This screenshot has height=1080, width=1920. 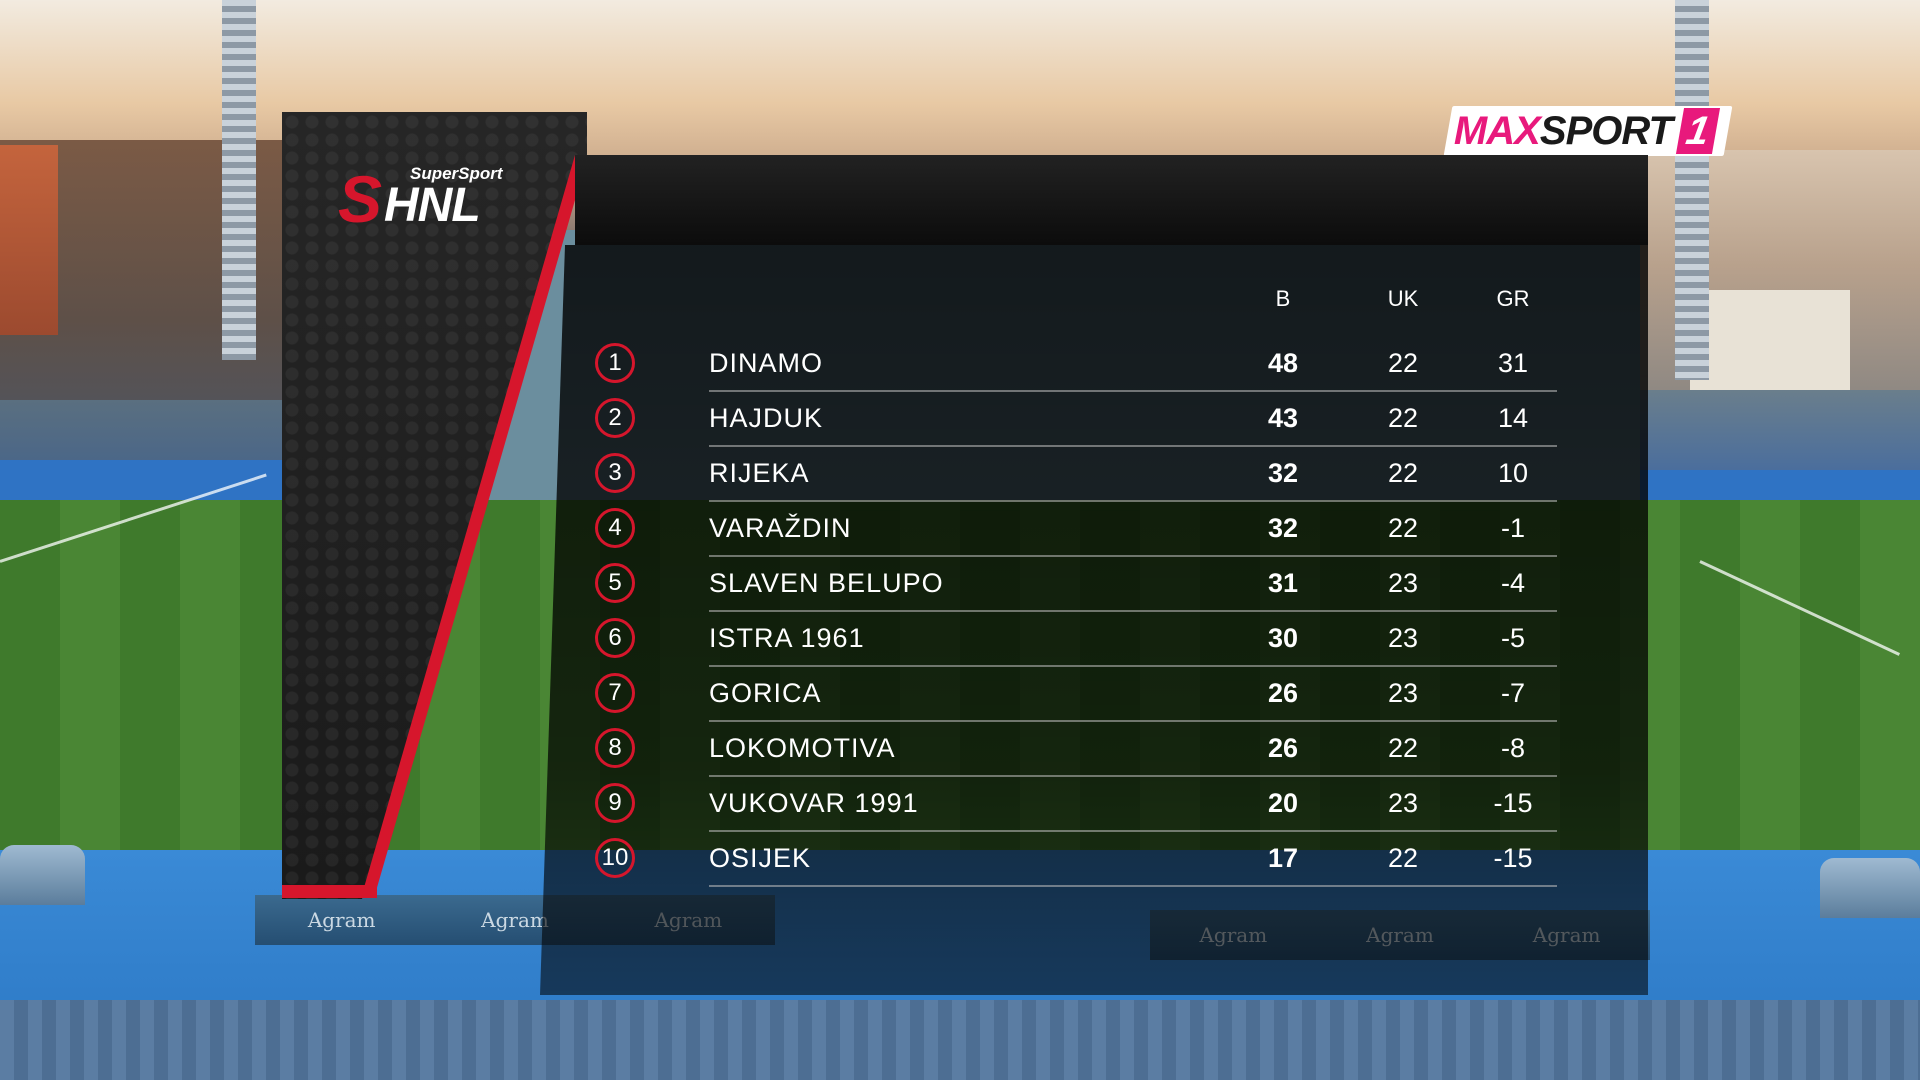 I want to click on team-name: ISTRA 1961, so click(x=787, y=638).